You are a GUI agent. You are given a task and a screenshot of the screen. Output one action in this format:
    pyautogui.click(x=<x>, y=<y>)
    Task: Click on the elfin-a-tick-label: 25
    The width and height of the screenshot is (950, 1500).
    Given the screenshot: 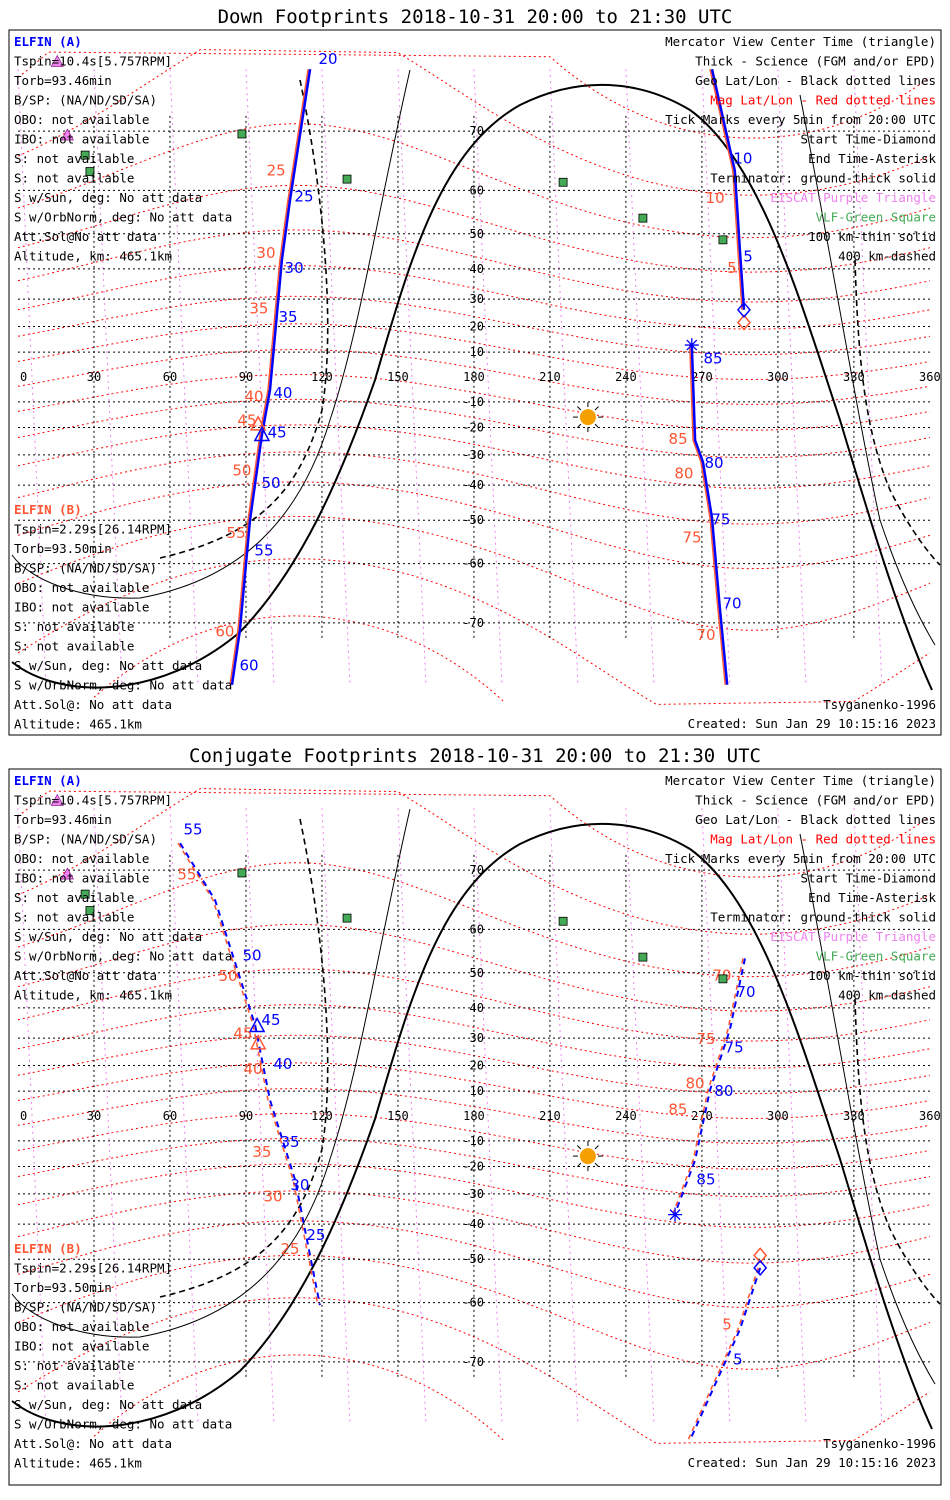 What is the action you would take?
    pyautogui.click(x=303, y=196)
    